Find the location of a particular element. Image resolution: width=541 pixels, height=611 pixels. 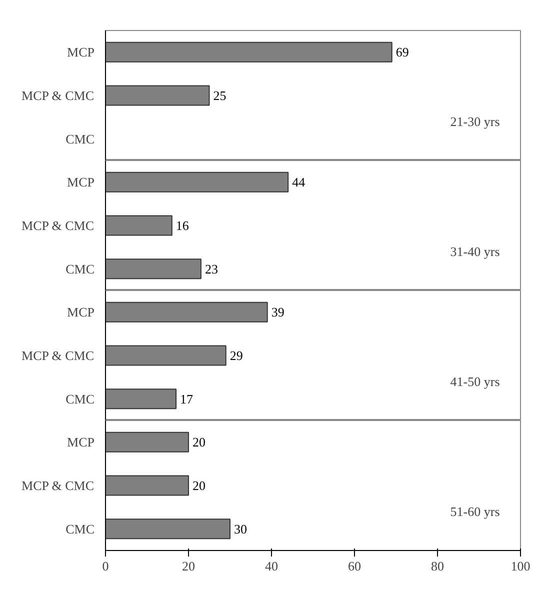

x-tick-label: 40 is located at coordinates (271, 566).